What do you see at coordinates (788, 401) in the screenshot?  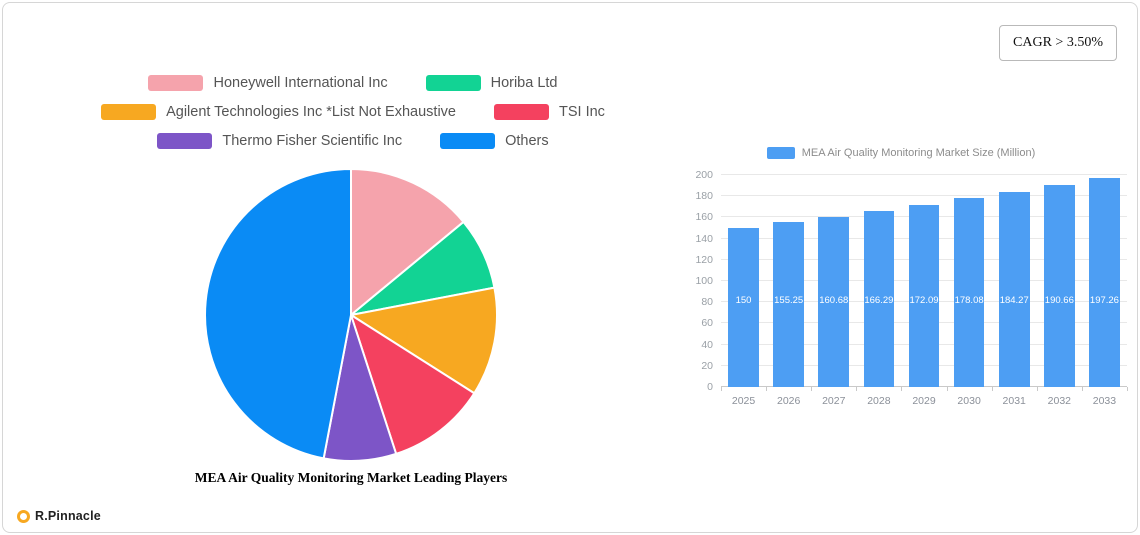 I see `x-tick-label: 2026` at bounding box center [788, 401].